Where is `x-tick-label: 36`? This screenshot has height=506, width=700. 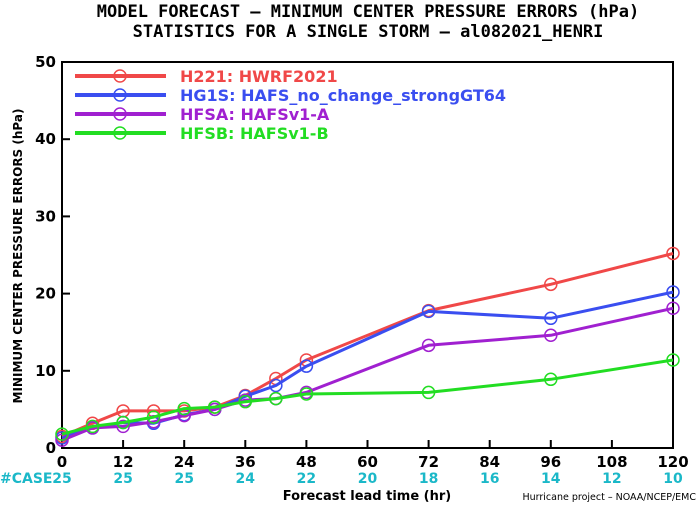
x-tick-label: 36 is located at coordinates (245, 462).